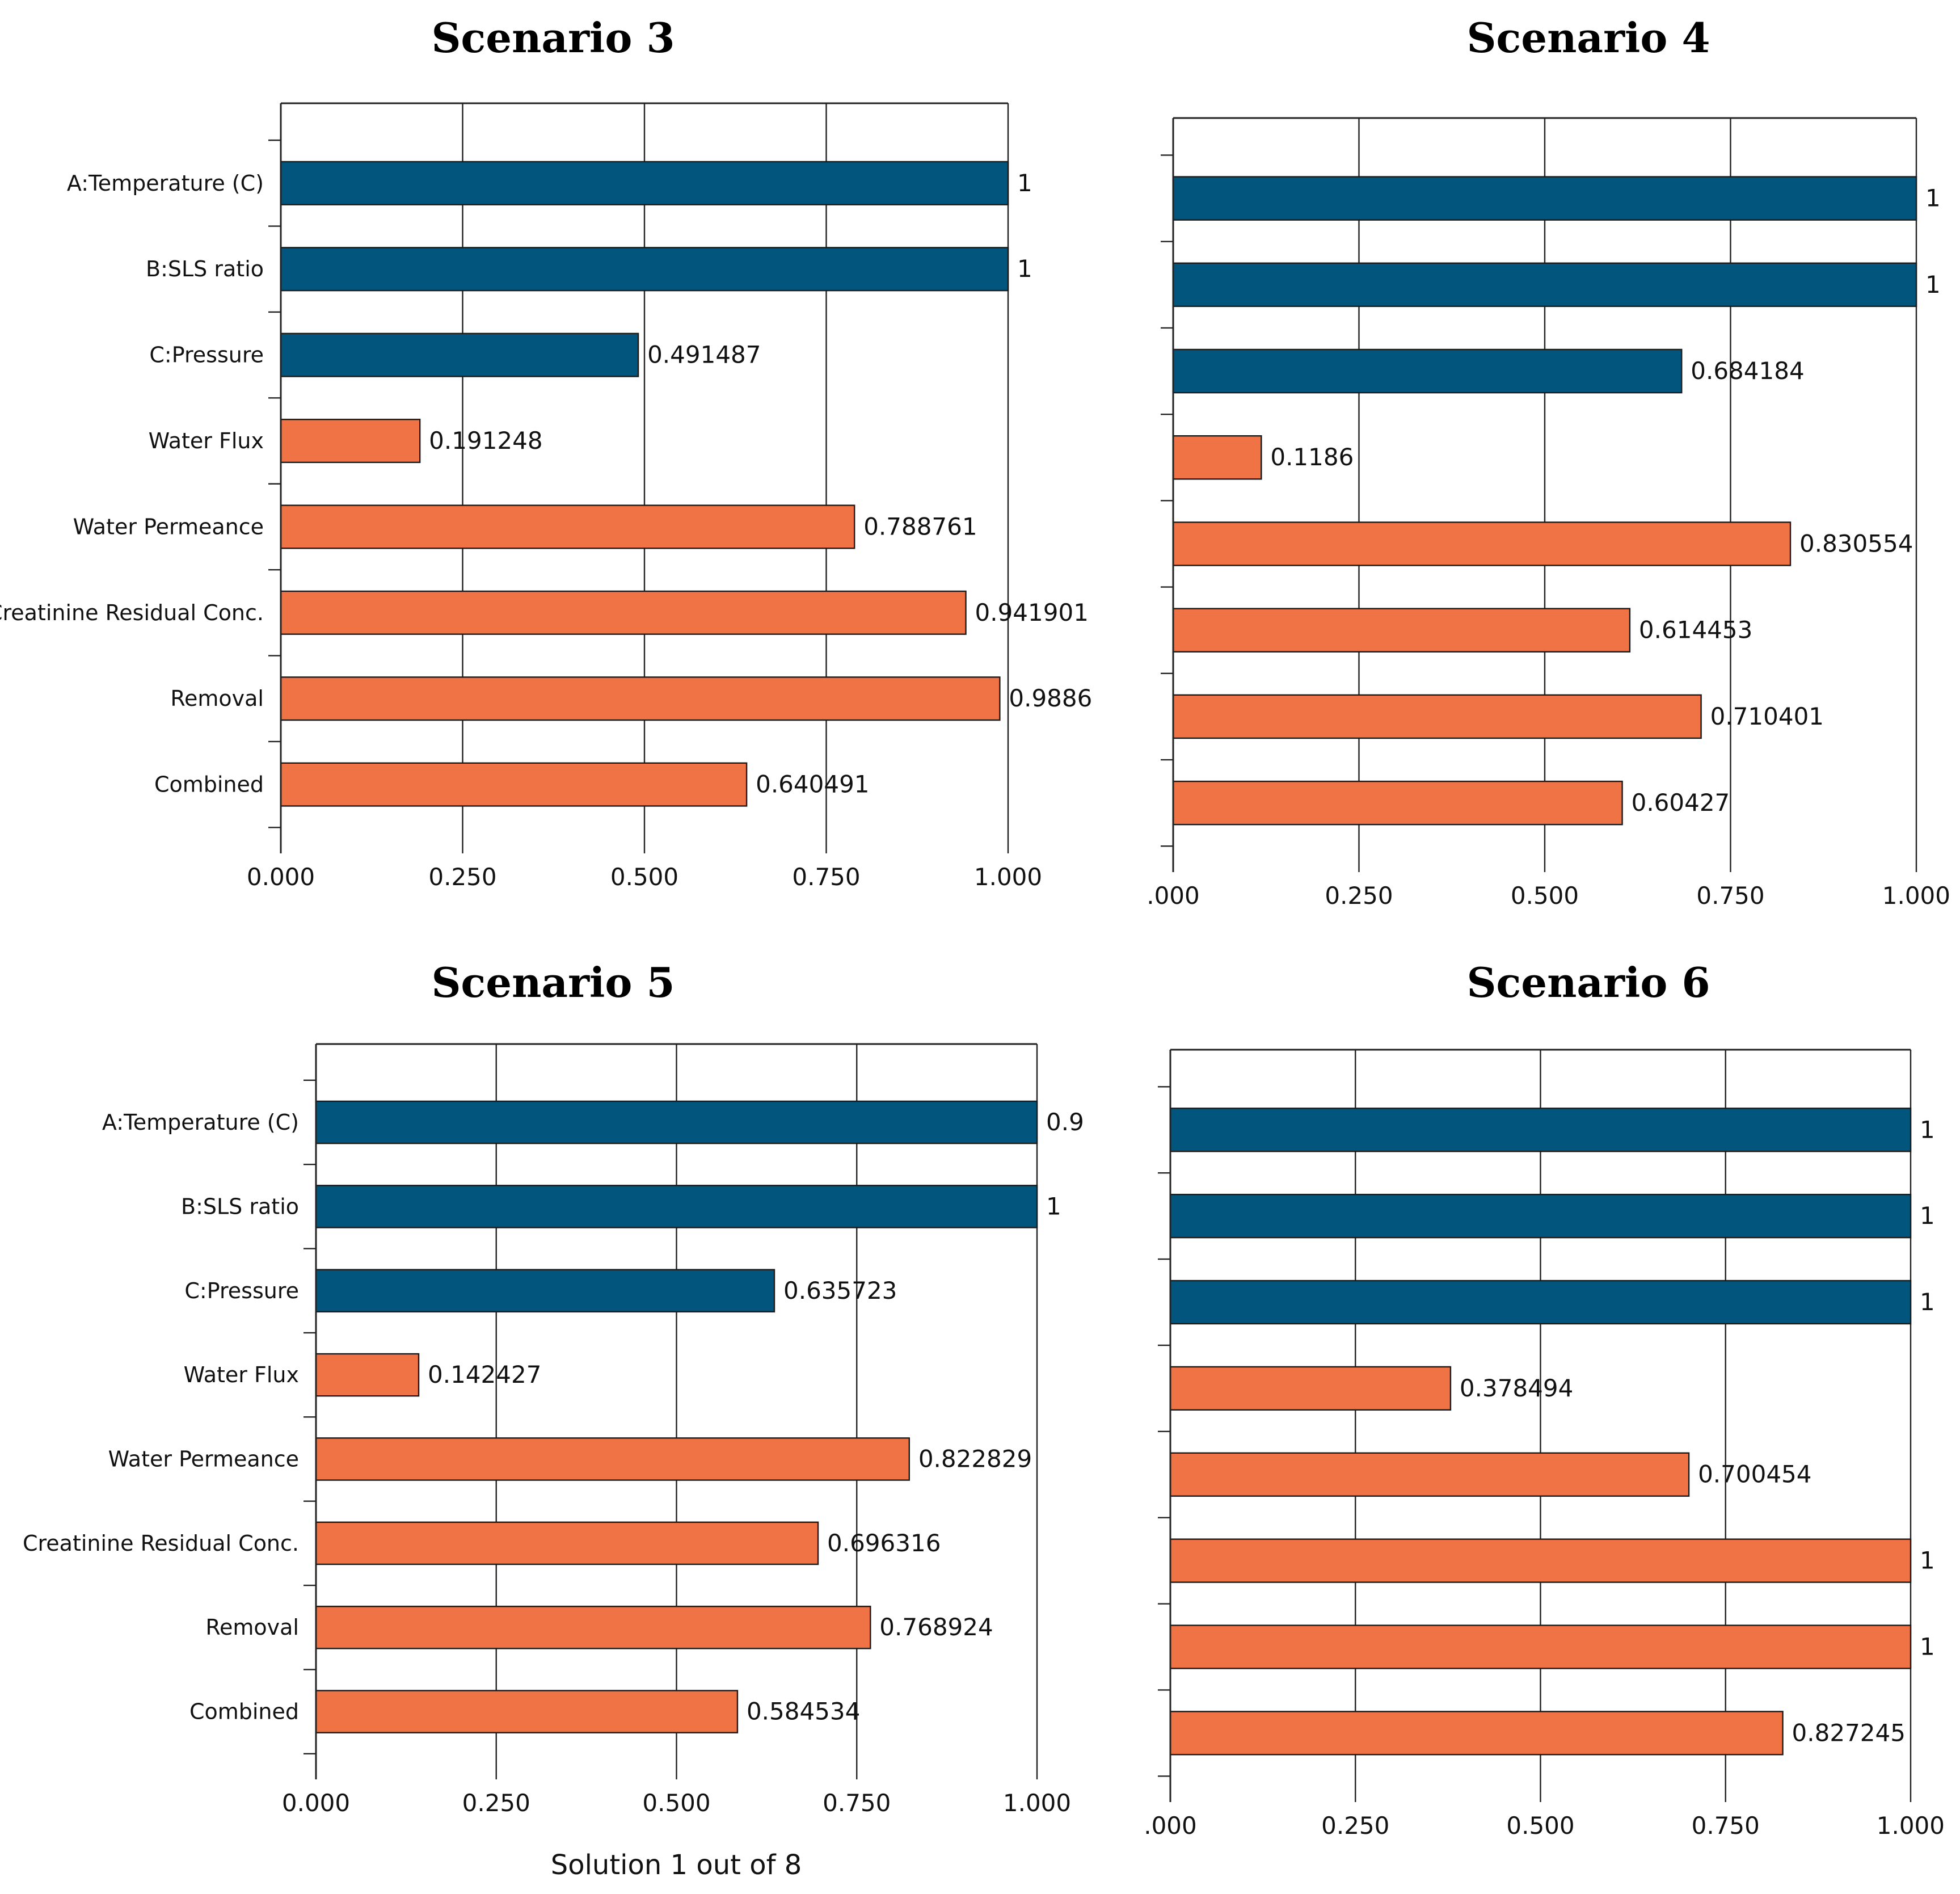 The width and height of the screenshot is (1960, 1894). Describe the element at coordinates (975, 1458) in the screenshot. I see `value-label: 0.822829` at that location.